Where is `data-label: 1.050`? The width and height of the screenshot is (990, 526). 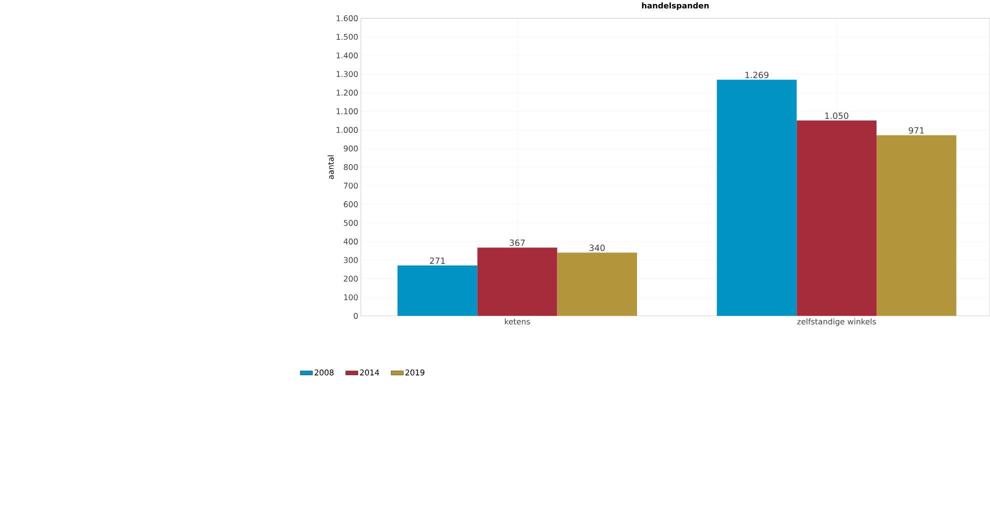
data-label: 1.050 is located at coordinates (836, 115).